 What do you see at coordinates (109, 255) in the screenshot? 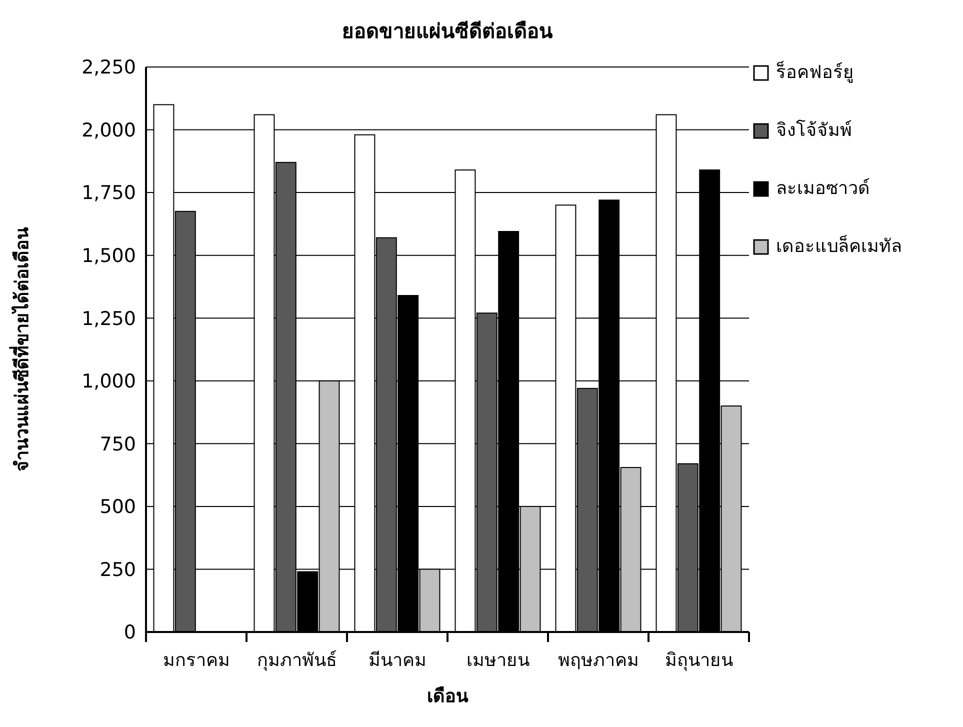
I see `y-tick-label: 1,500` at bounding box center [109, 255].